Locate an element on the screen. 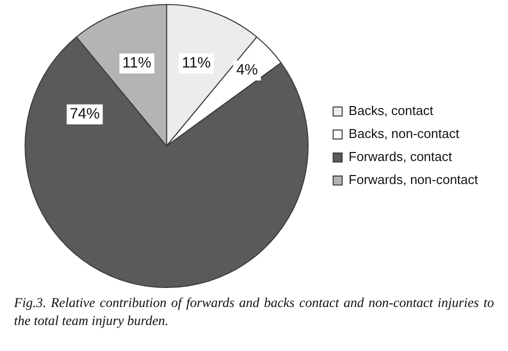 The height and width of the screenshot is (351, 508). legend-label: Forwards, contact is located at coordinates (400, 156).